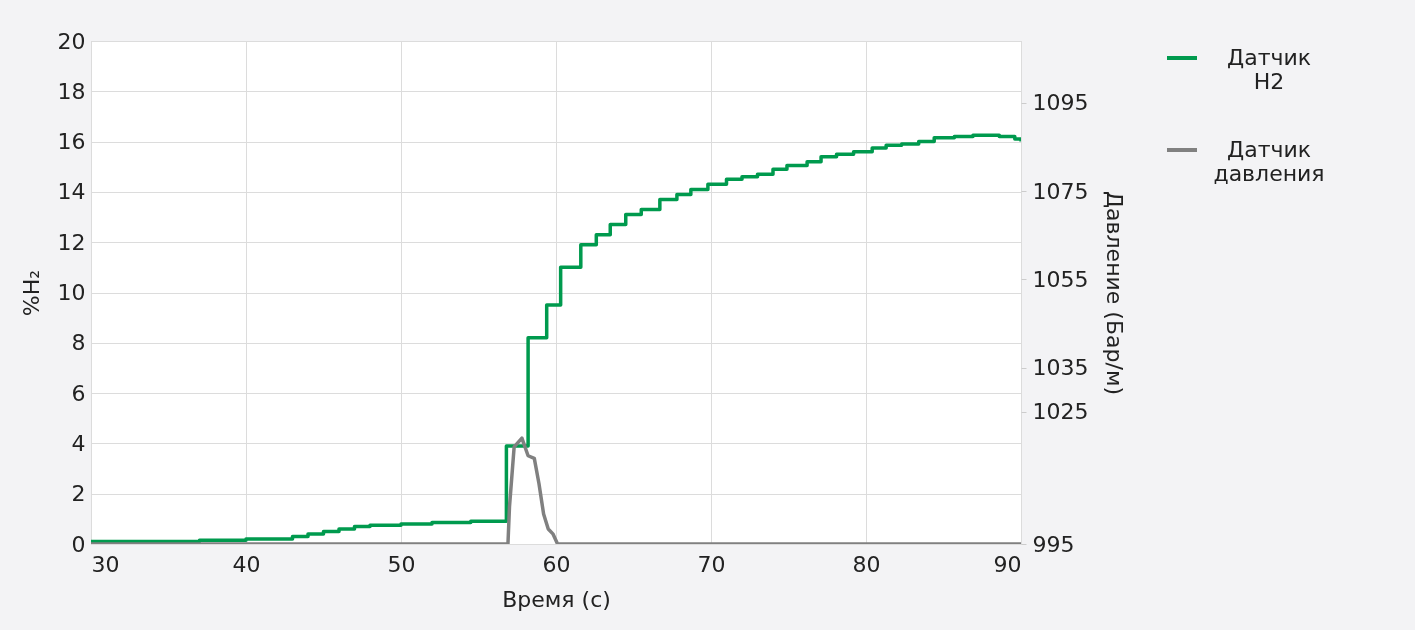  I want to click on y2-tick-label: 1025, so click(1060, 412).